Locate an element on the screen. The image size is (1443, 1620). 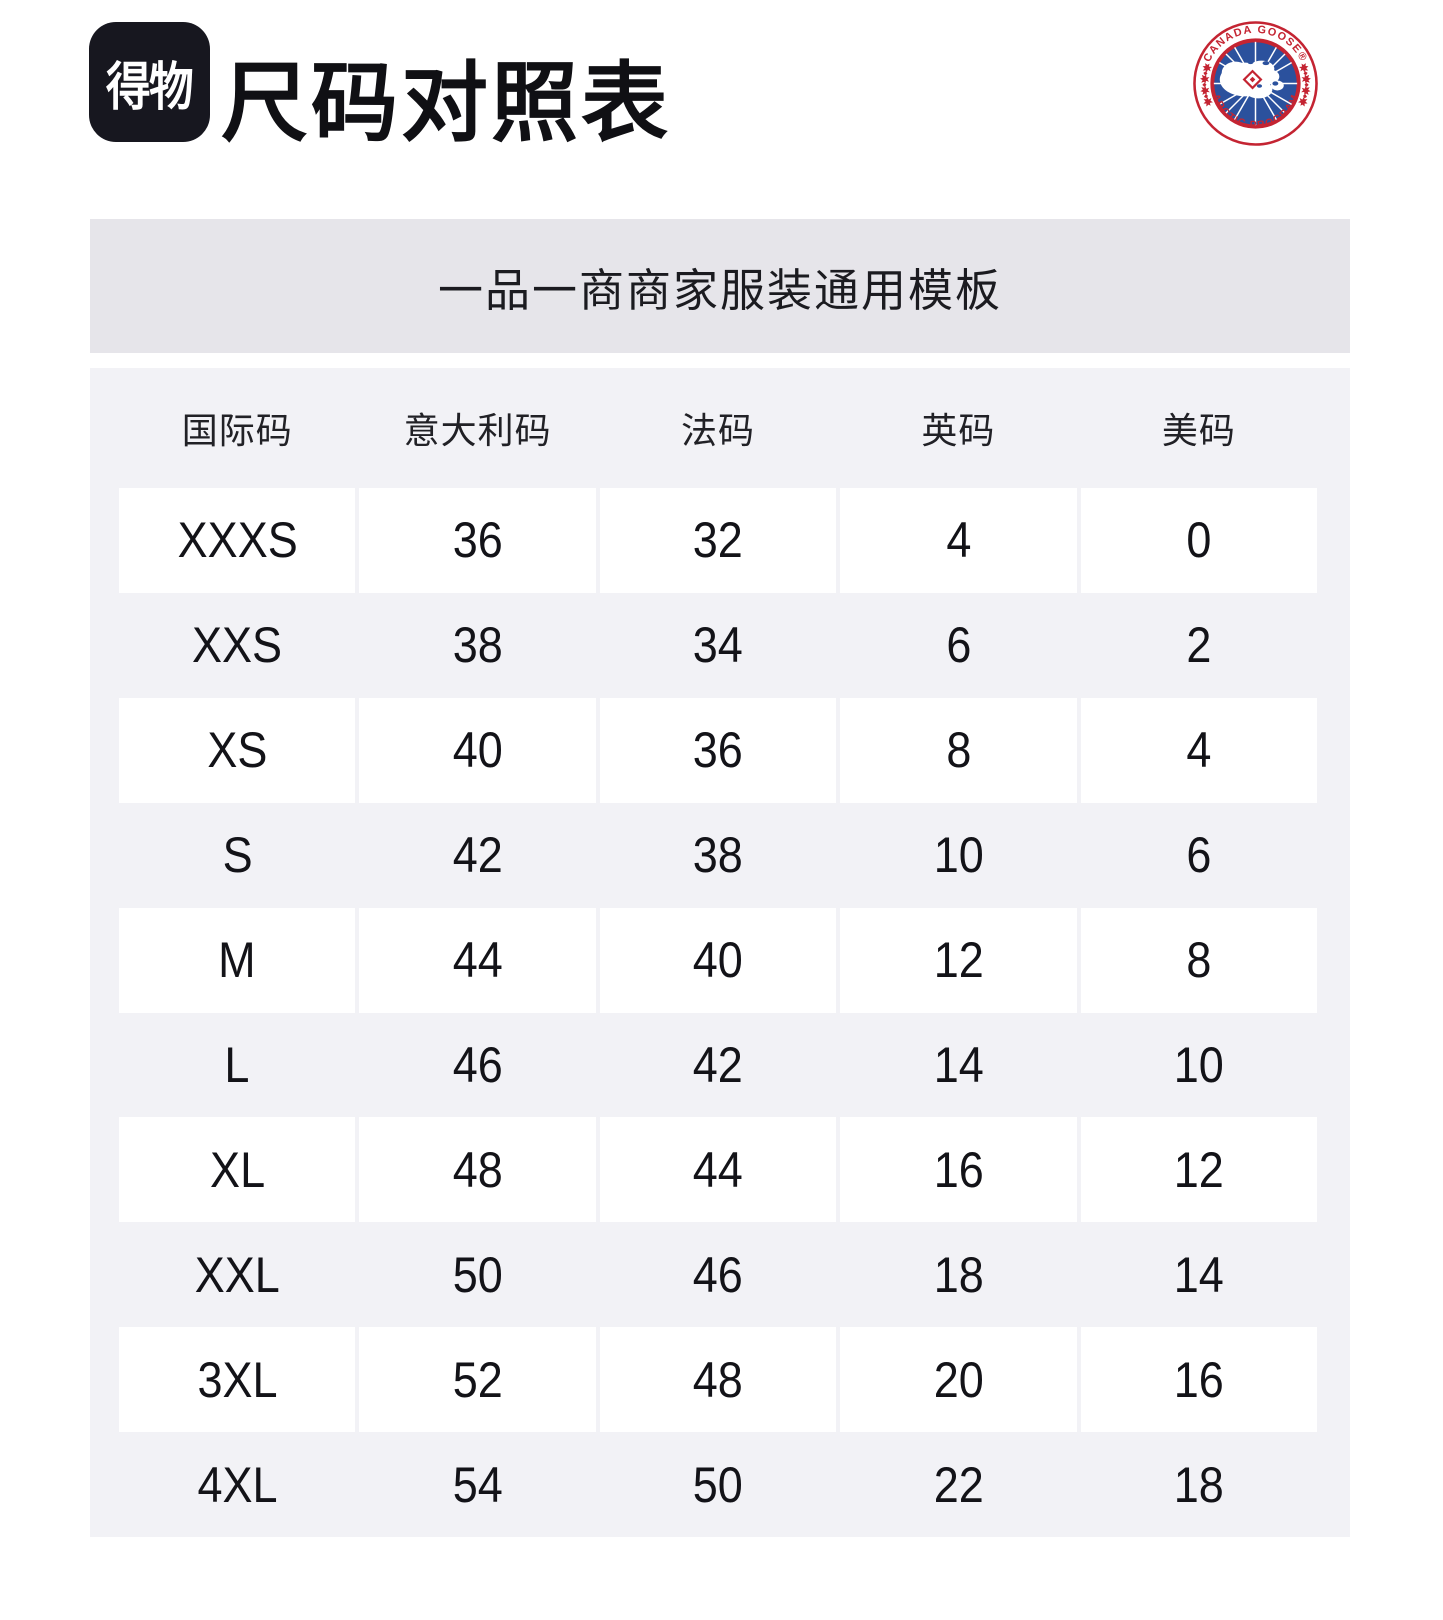
size-value: 34 is located at coordinates (718, 645).